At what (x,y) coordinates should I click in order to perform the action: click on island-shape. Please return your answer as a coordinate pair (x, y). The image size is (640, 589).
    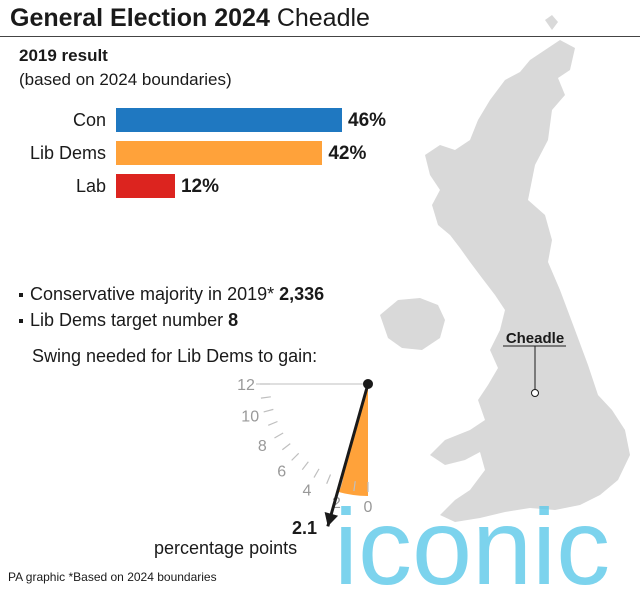
    Looking at the image, I should click on (551, 22).